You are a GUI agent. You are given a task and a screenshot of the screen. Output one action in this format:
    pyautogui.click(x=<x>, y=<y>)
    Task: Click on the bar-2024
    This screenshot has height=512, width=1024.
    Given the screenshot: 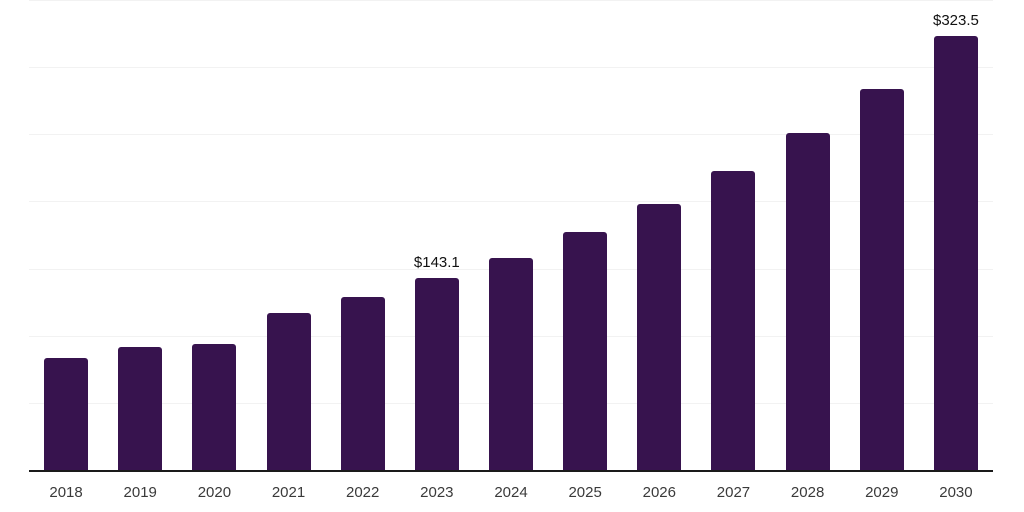 What is the action you would take?
    pyautogui.click(x=511, y=364)
    